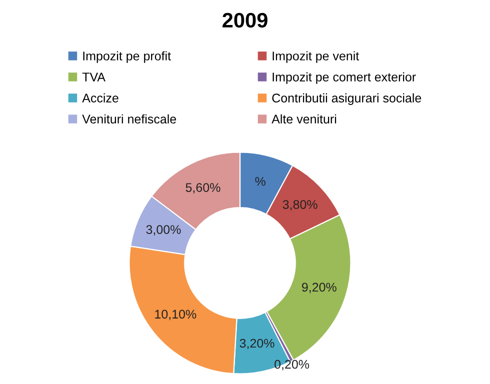  I want to click on data-label: 3,00%, so click(163, 230).